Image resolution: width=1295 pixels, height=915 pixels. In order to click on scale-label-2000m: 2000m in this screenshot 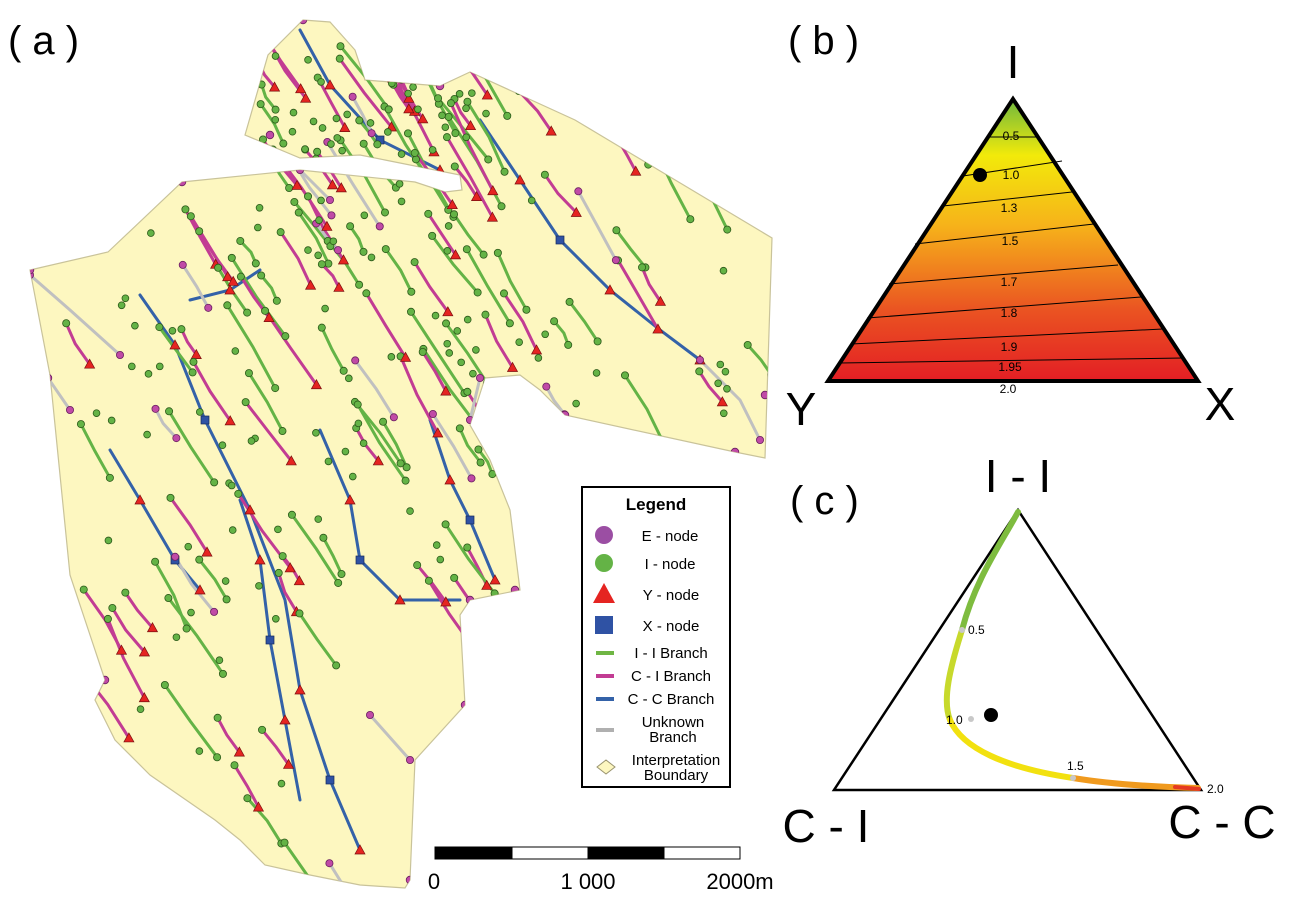, I will do `click(739, 881)`.